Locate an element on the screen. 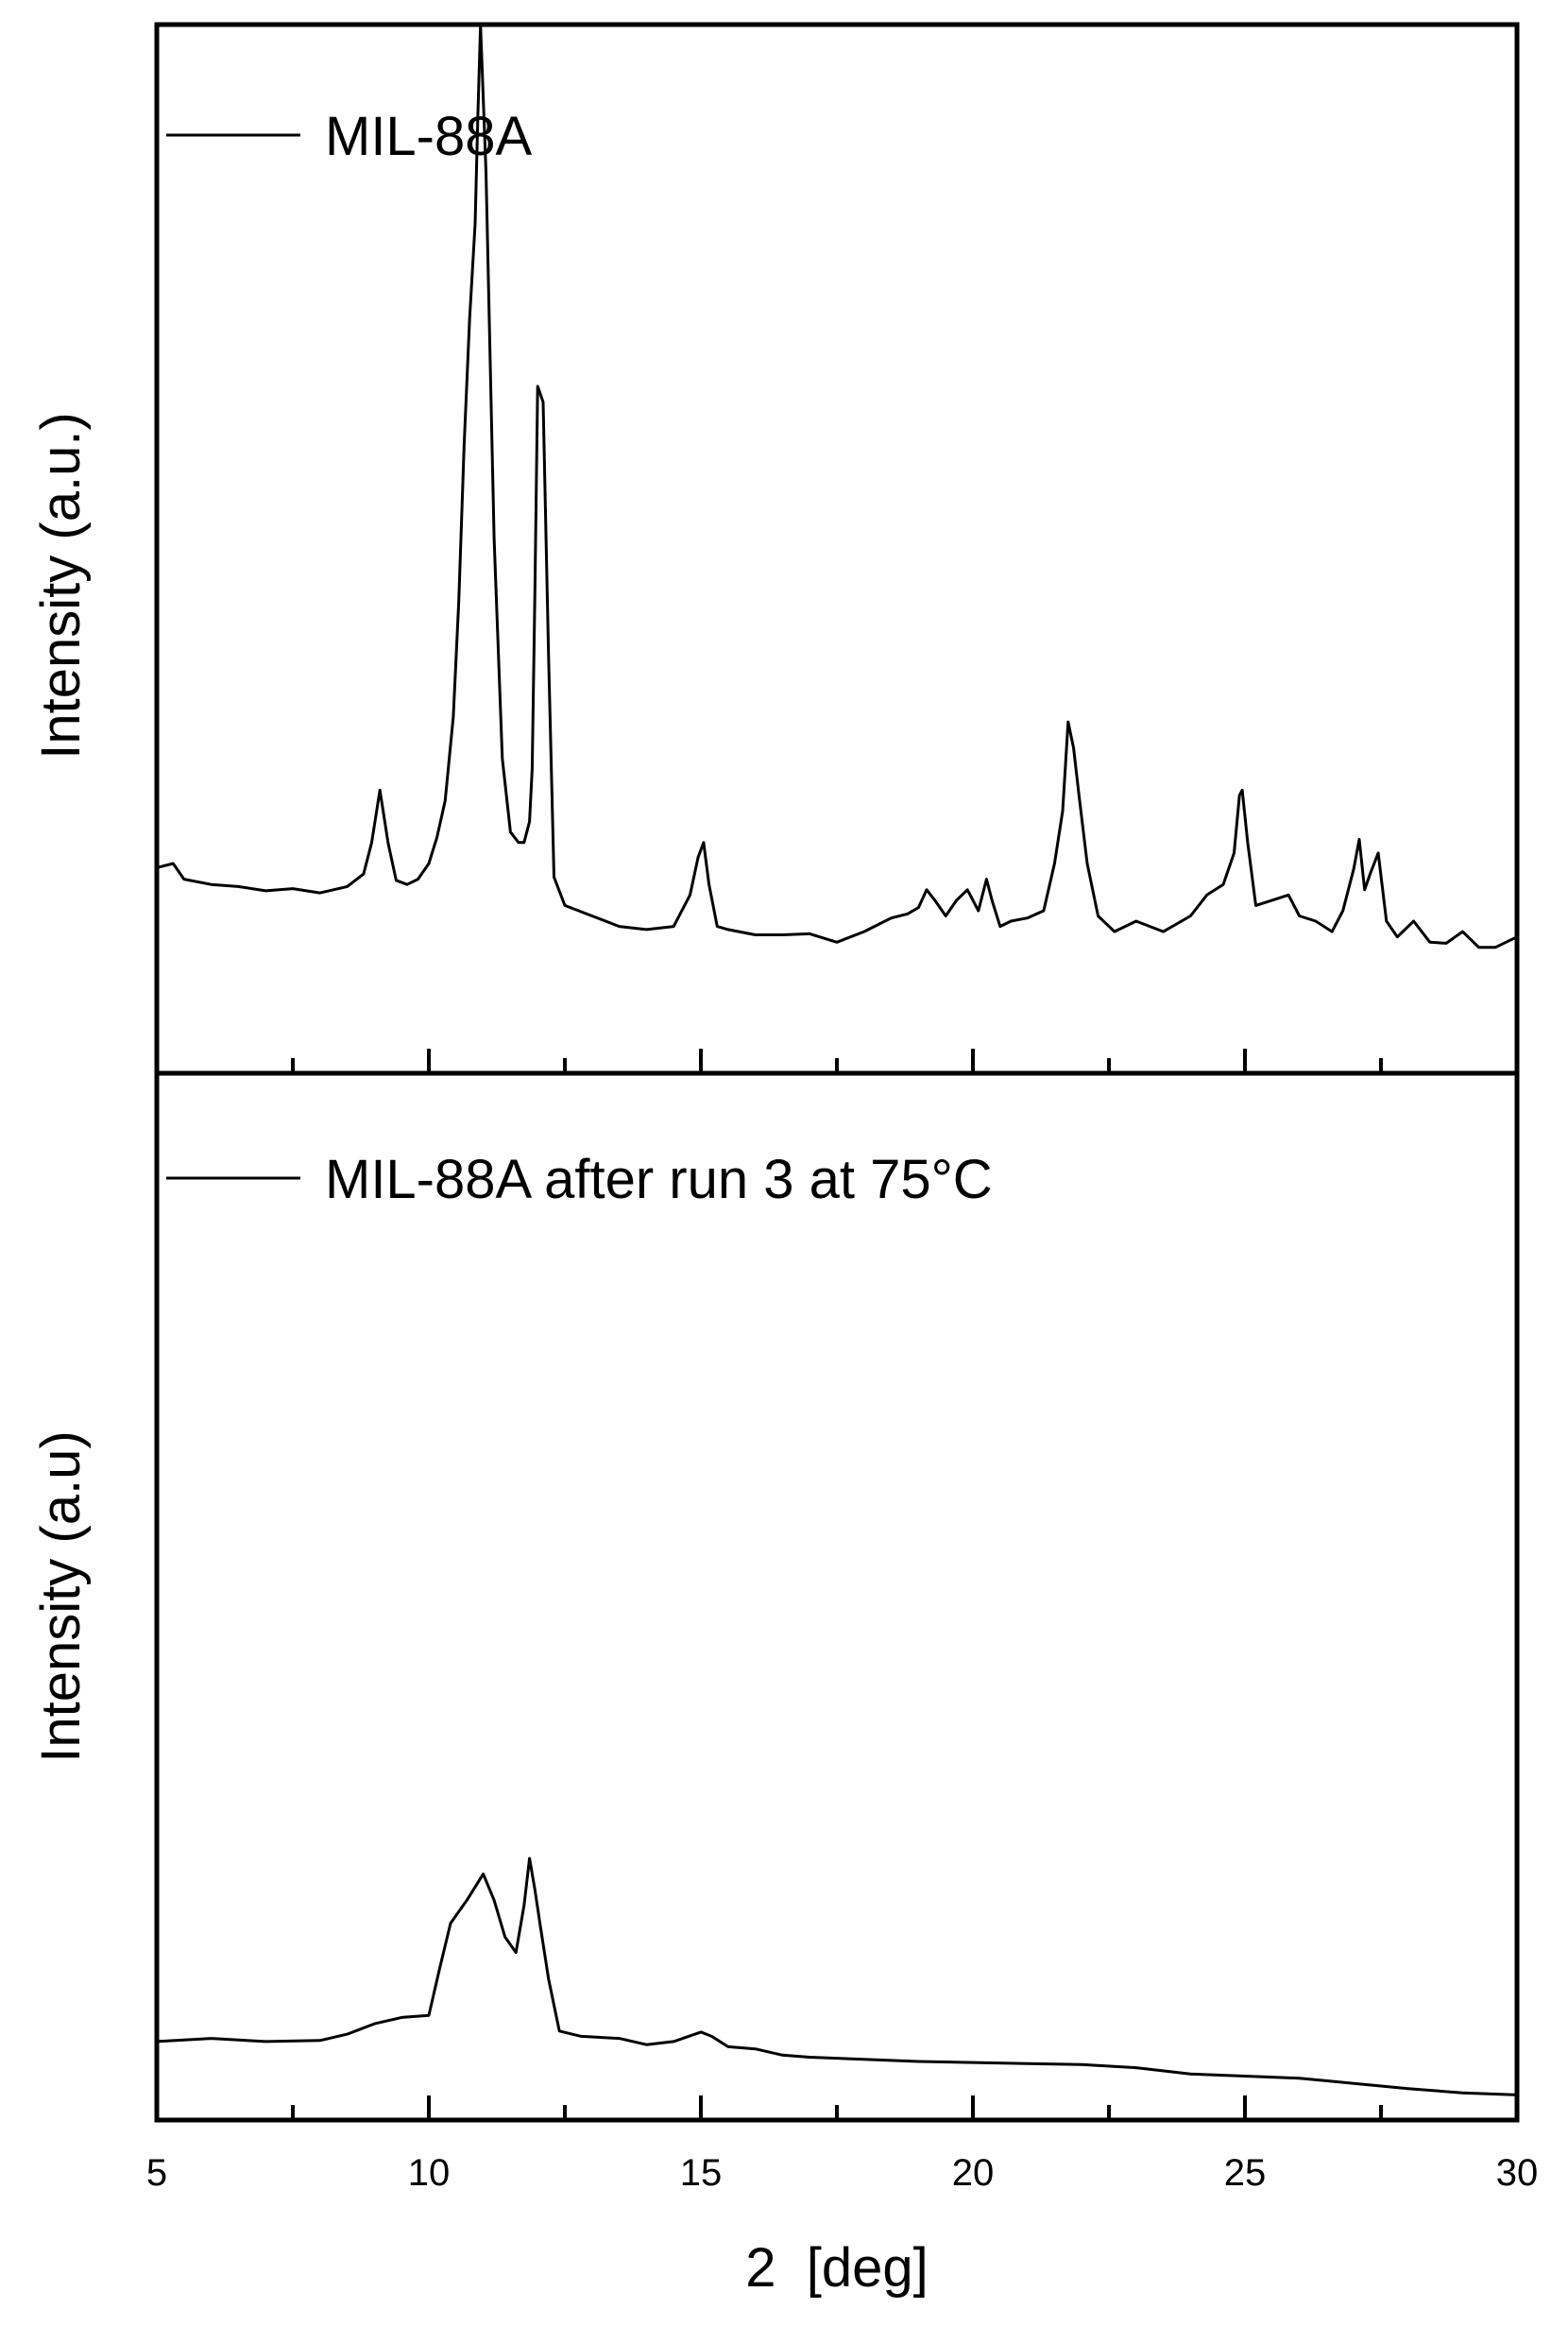 This screenshot has height=2326, width=1568. x-tick-label-15: 15 is located at coordinates (701, 2173).